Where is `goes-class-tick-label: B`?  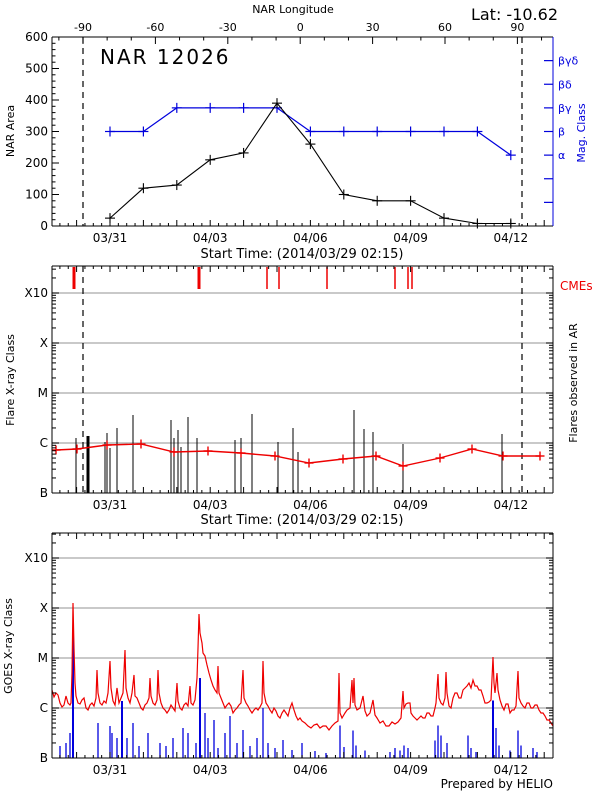 goes-class-tick-label: B is located at coordinates (44, 758).